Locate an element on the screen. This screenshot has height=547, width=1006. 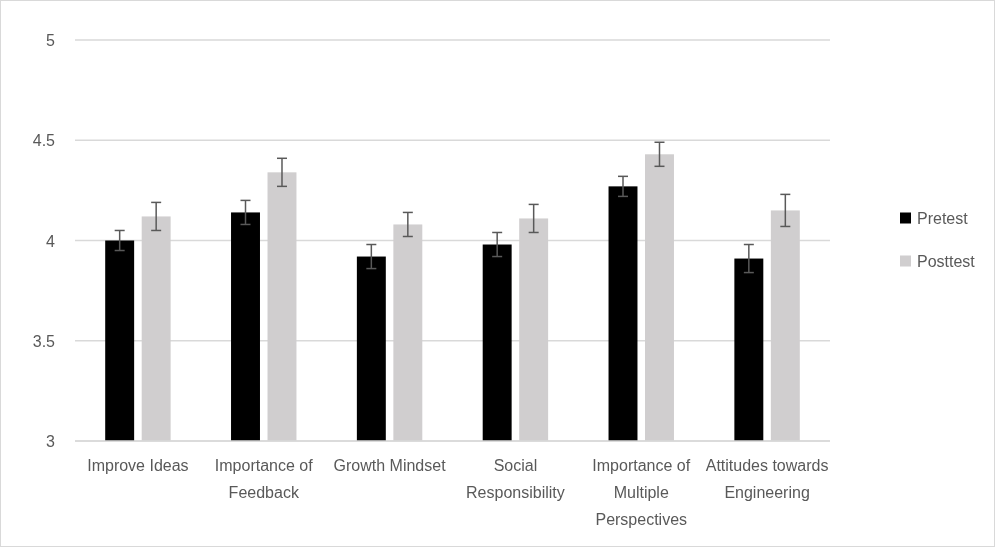
y-tick-label: 3.5 is located at coordinates (44, 341).